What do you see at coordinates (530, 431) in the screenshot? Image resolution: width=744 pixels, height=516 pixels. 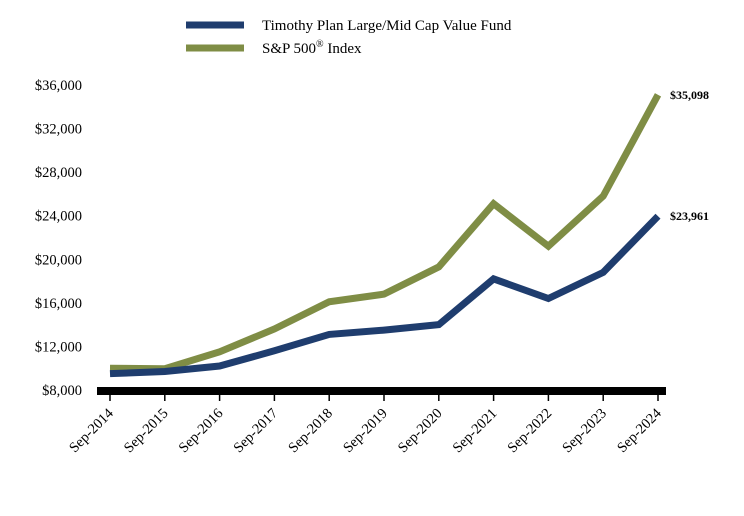 I see `x-tick-label: Sep-2022` at bounding box center [530, 431].